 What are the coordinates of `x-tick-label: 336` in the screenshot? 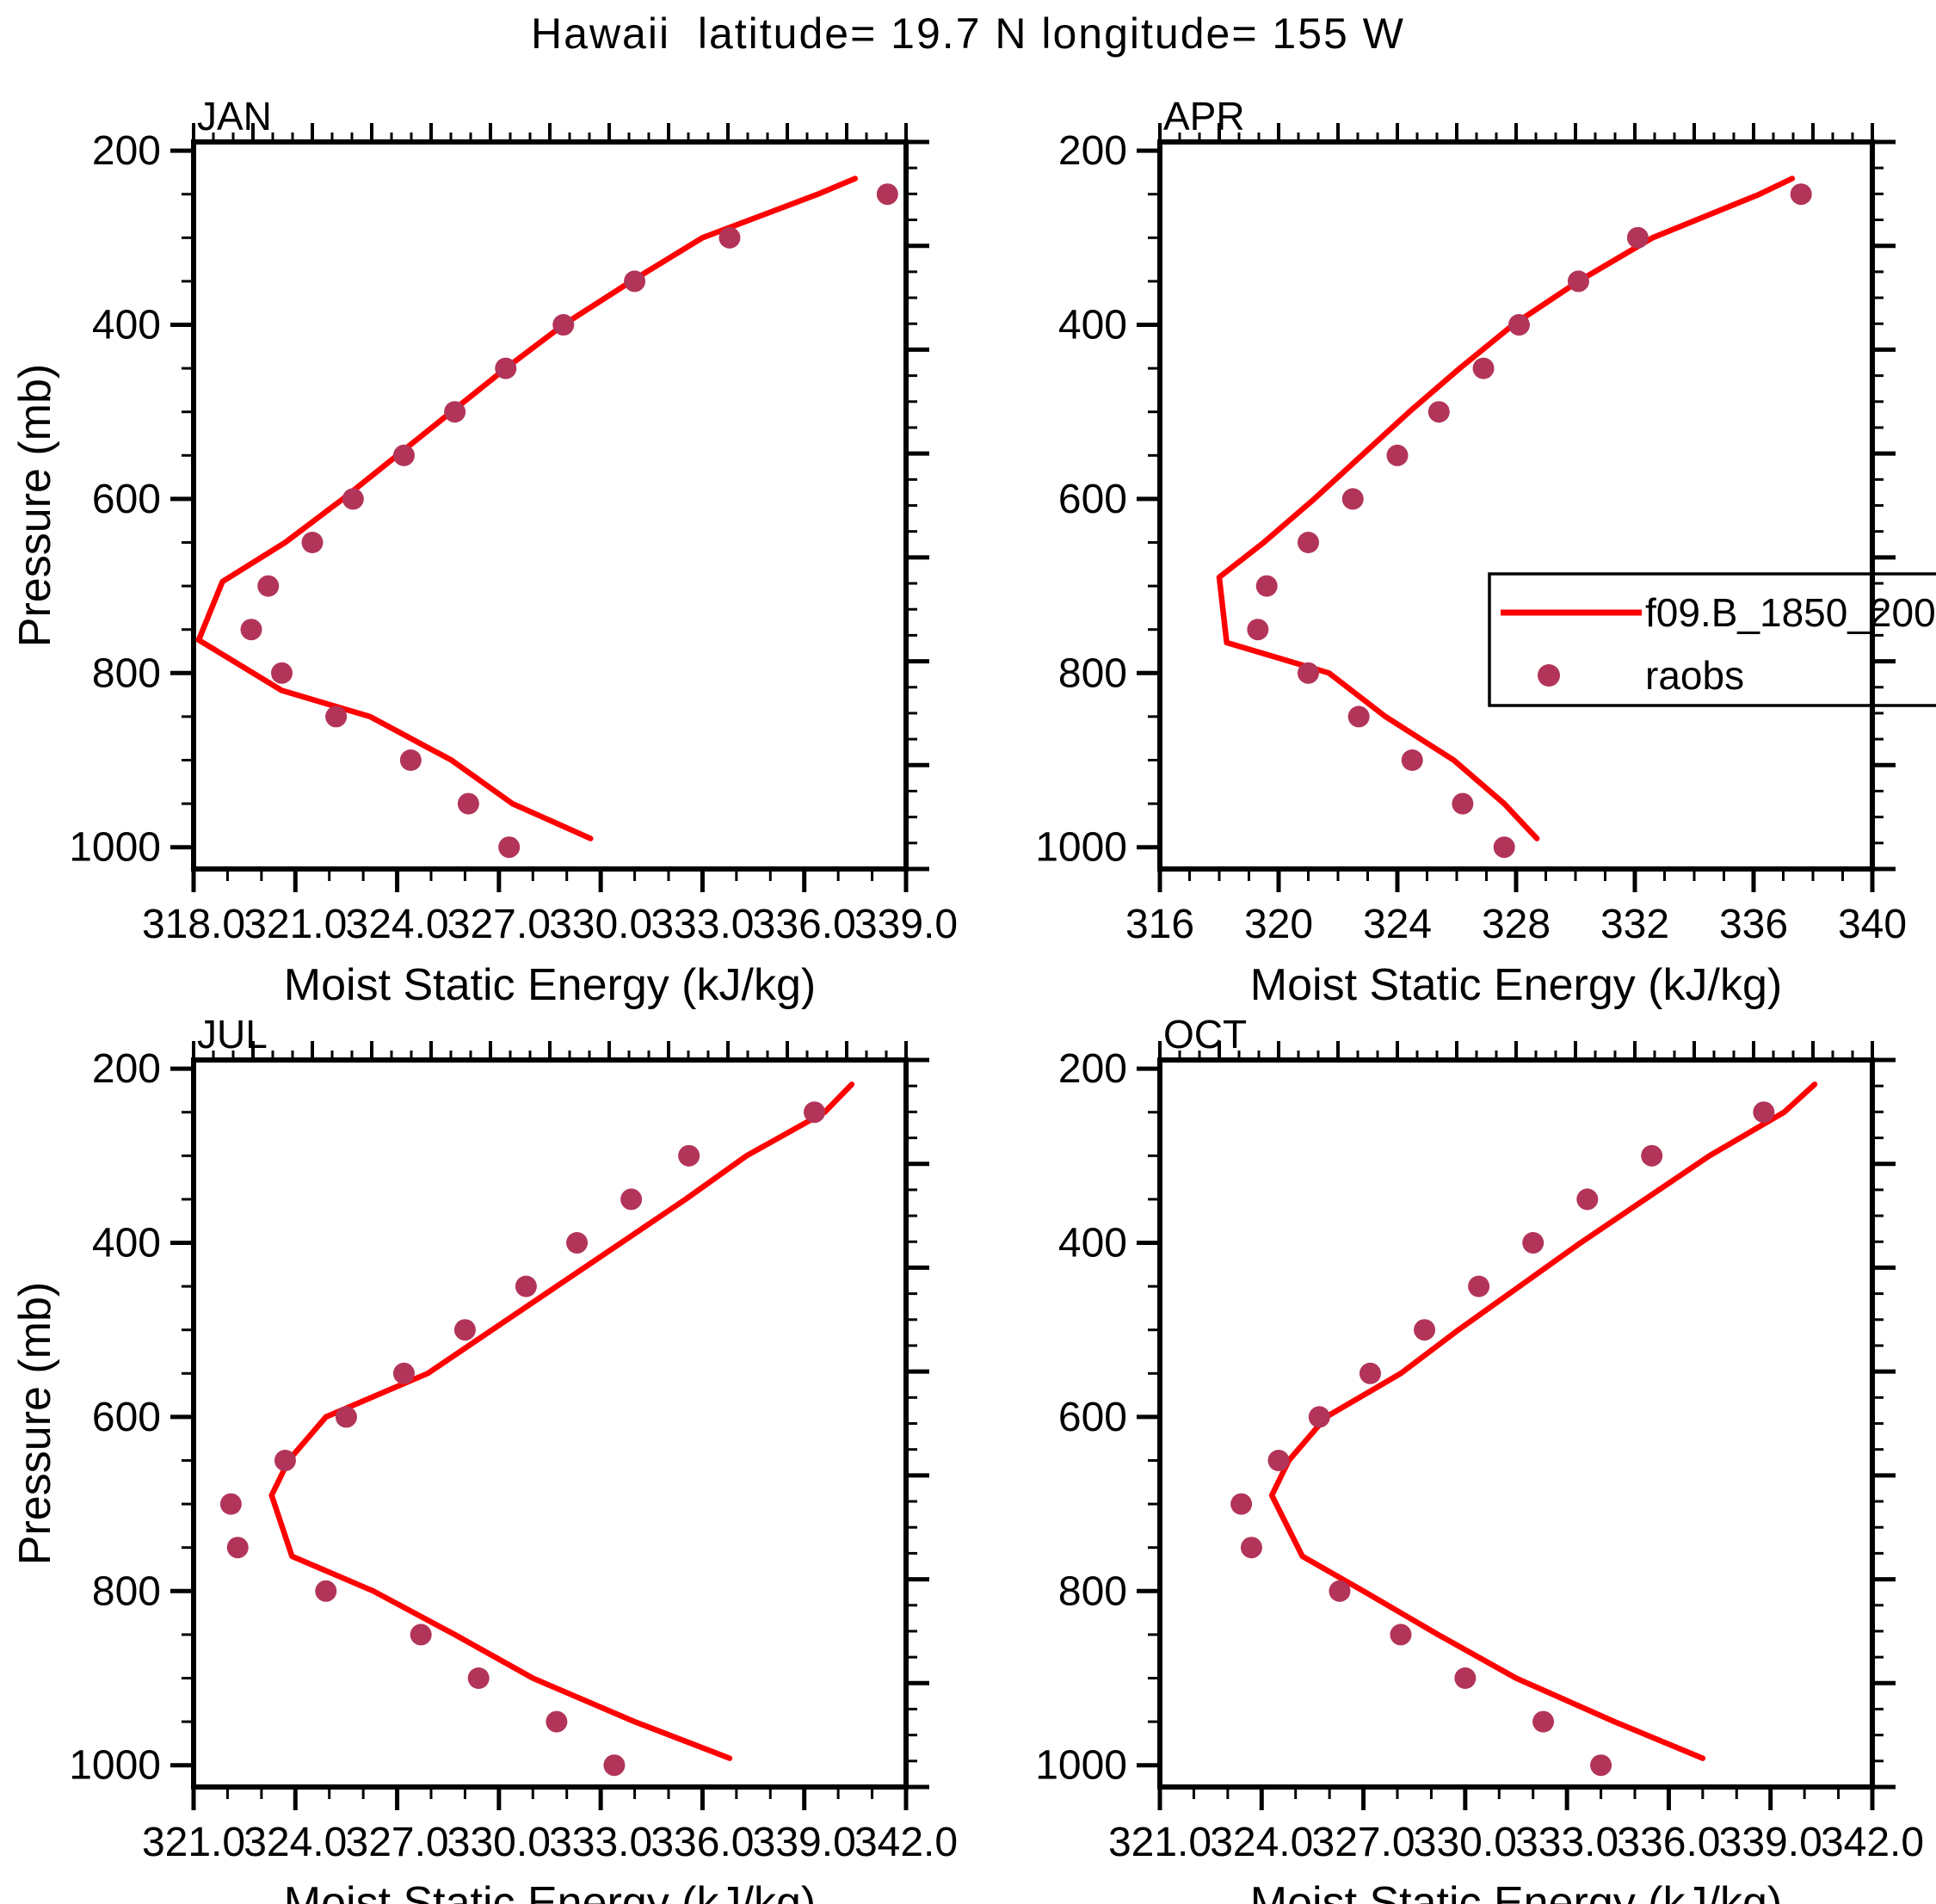 It's located at (1753, 925).